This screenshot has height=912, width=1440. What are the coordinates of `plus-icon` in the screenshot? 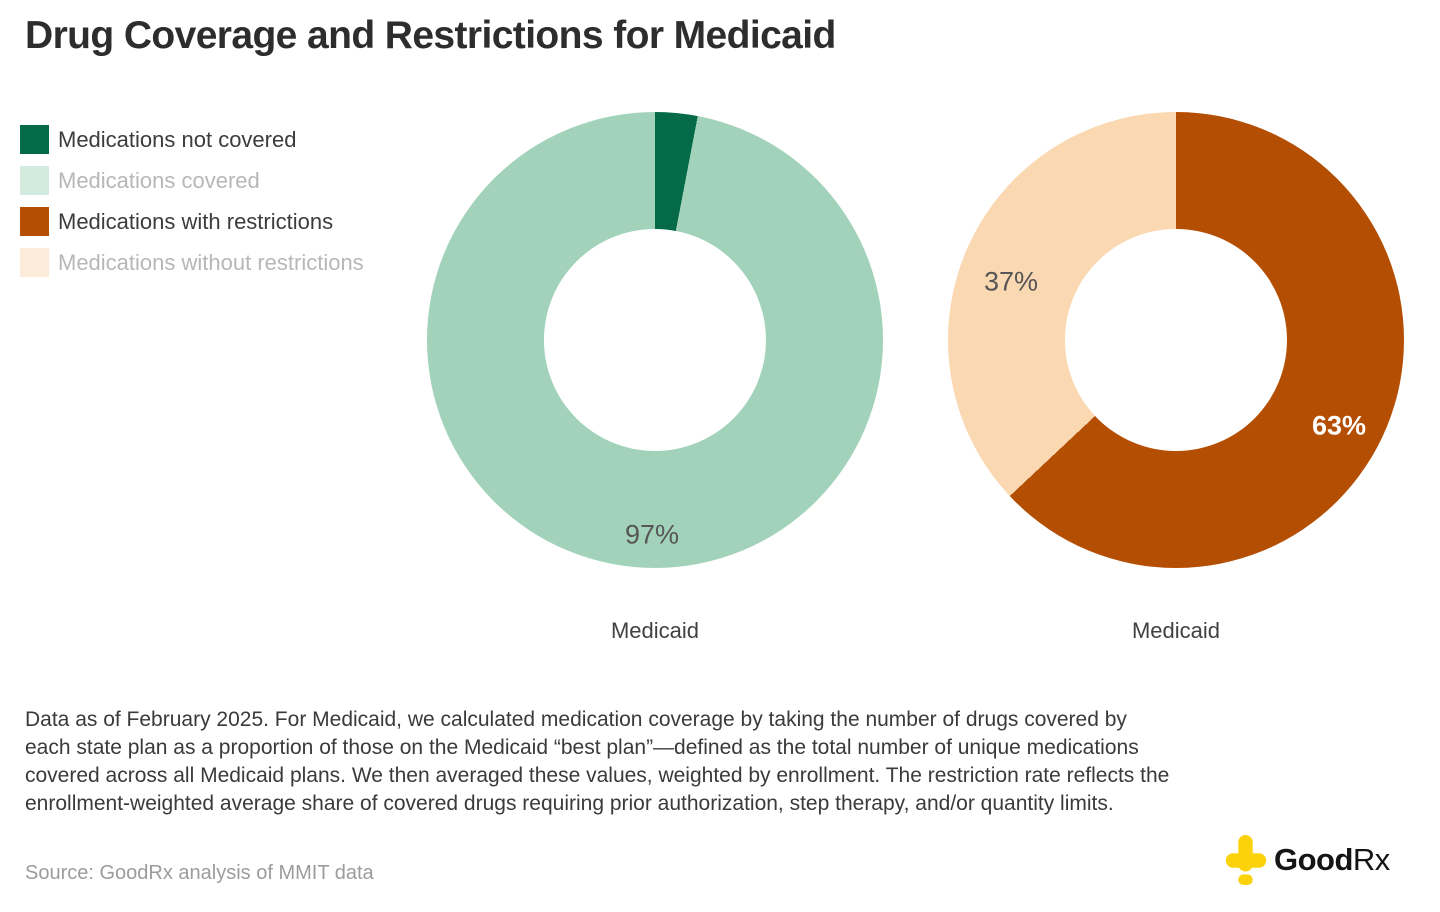 It's located at (1246, 860).